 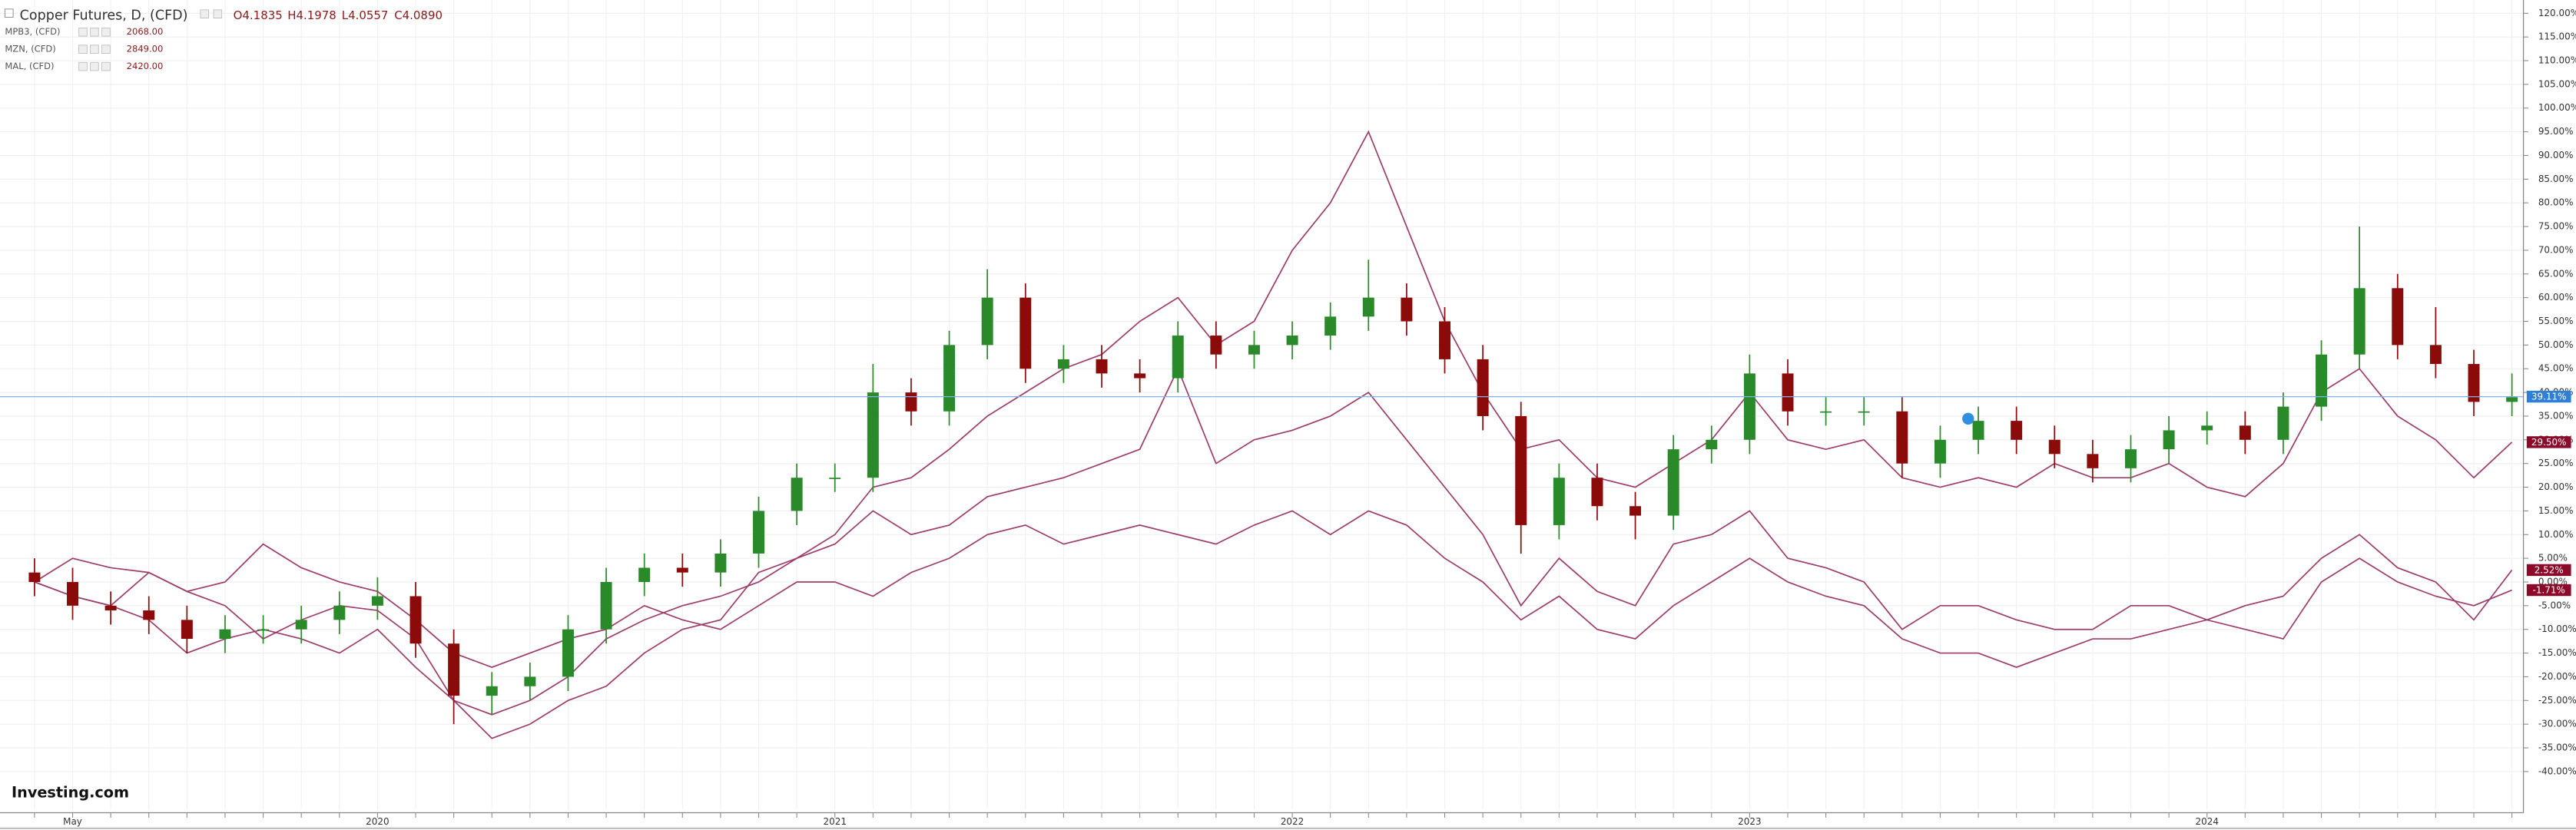 What do you see at coordinates (2556, 510) in the screenshot?
I see `y-tick-label: 15.00%` at bounding box center [2556, 510].